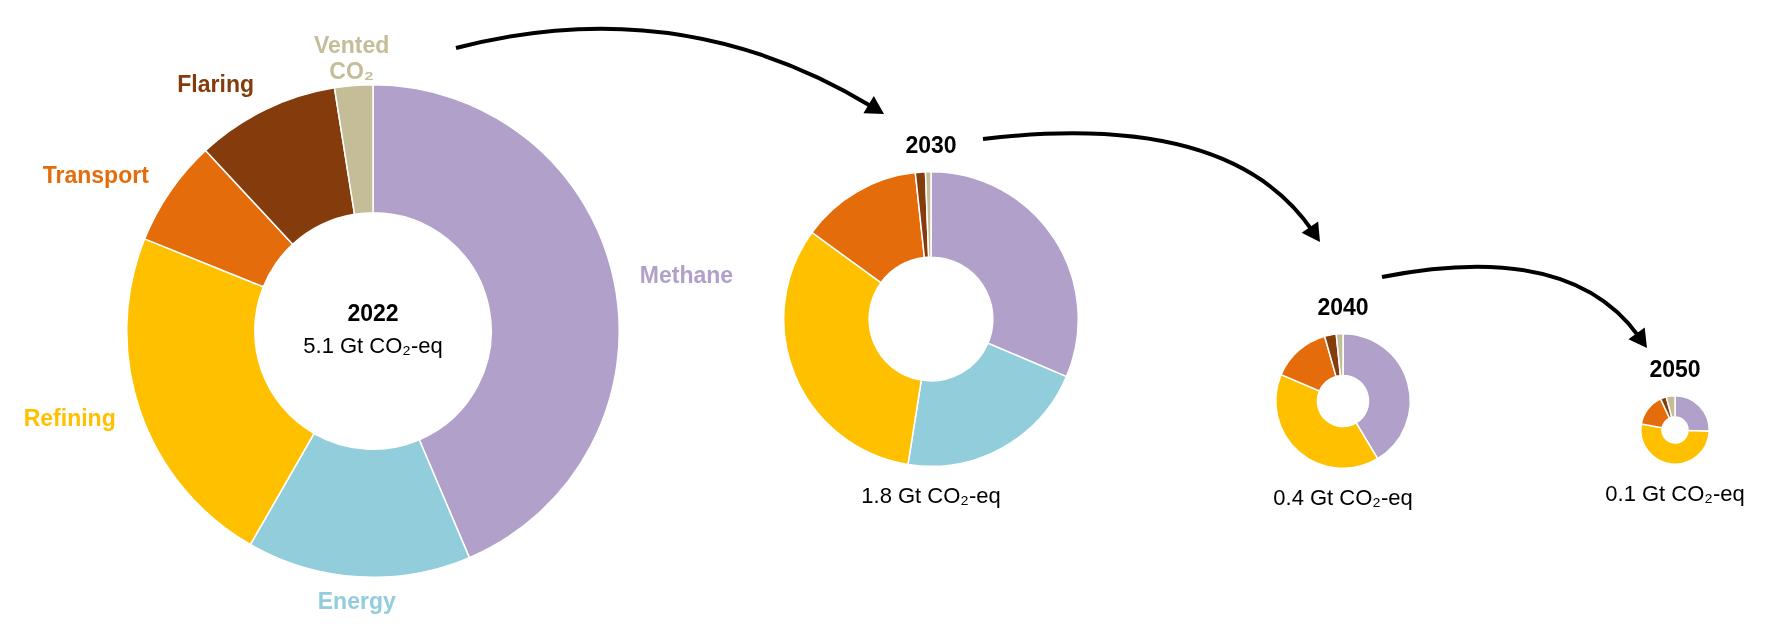 The width and height of the screenshot is (1788, 635). I want to click on text: 2022, so click(373, 313).